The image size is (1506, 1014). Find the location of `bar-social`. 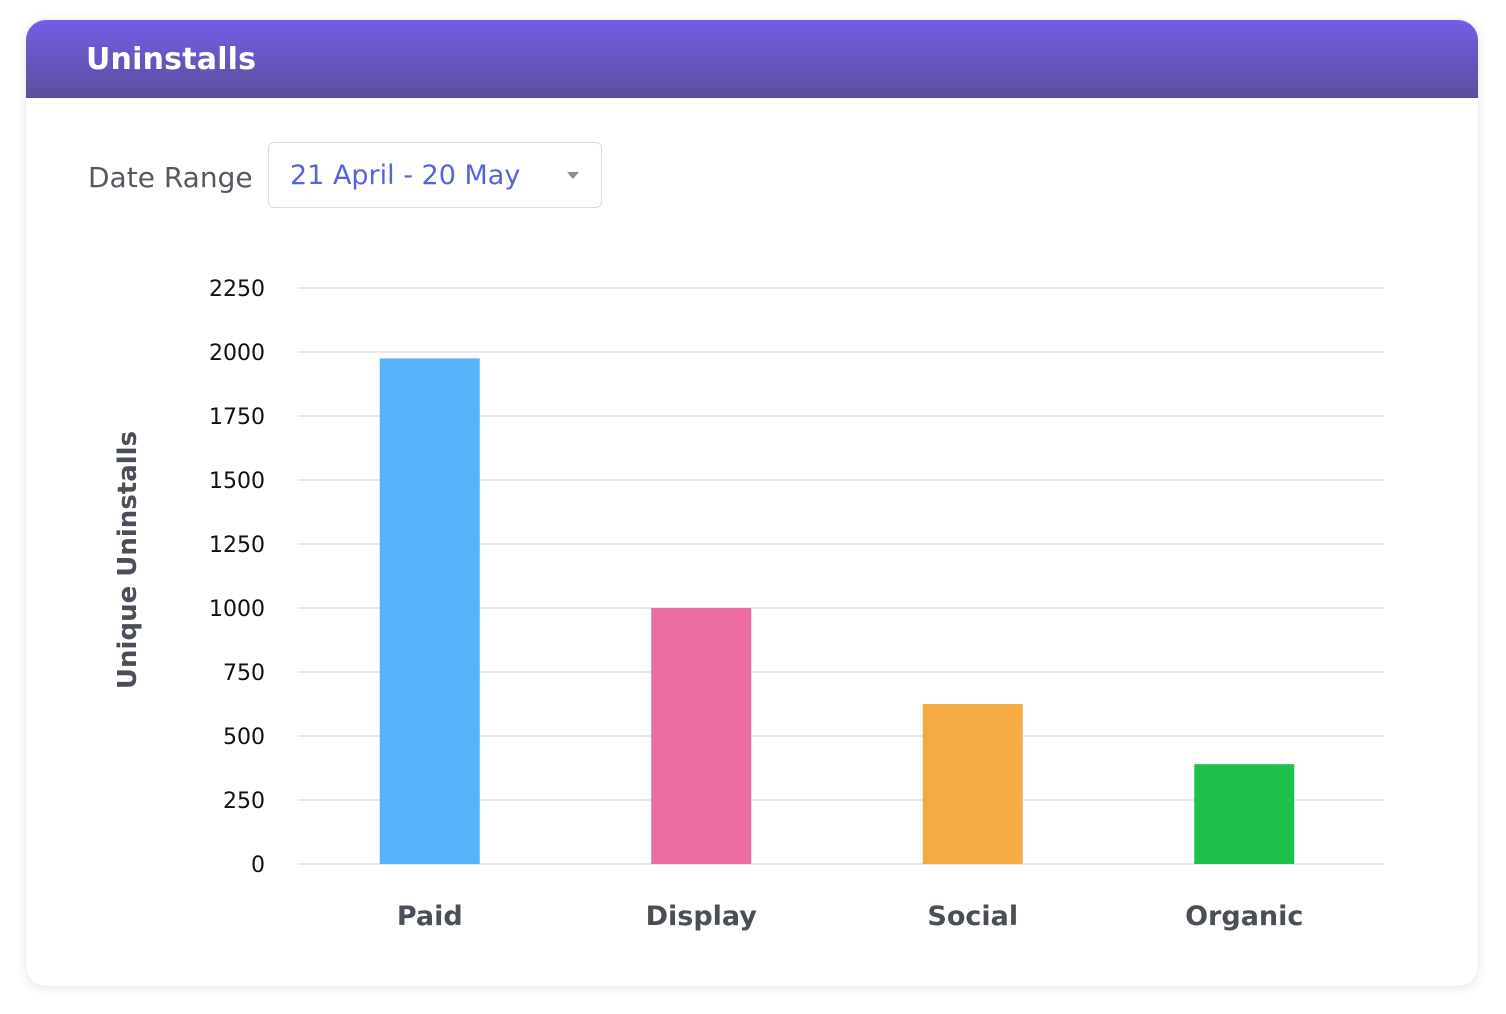

bar-social is located at coordinates (972, 784).